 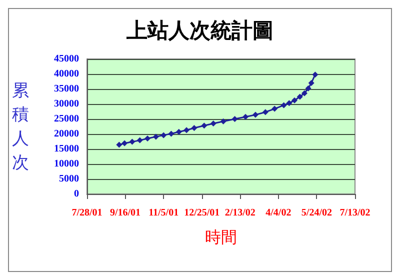 What do you see at coordinates (200, 30) in the screenshot?
I see `chart-title: 上站人次統計圖` at bounding box center [200, 30].